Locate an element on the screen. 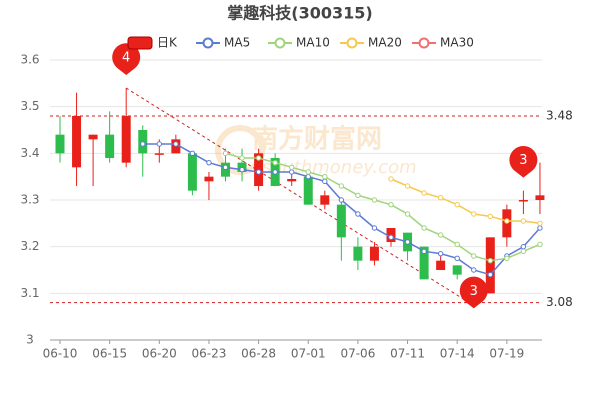  y-tick-label: 3.2 is located at coordinates (29, 246).